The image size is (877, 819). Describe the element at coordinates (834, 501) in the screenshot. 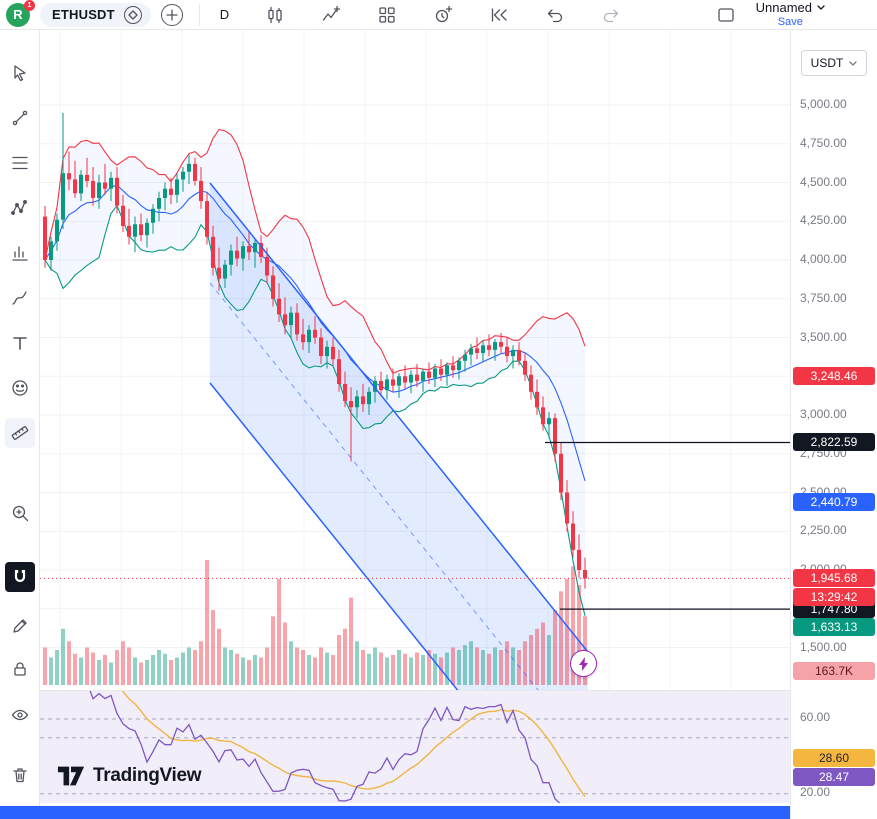

I see `bb-basis-badge: 2,440.79` at that location.